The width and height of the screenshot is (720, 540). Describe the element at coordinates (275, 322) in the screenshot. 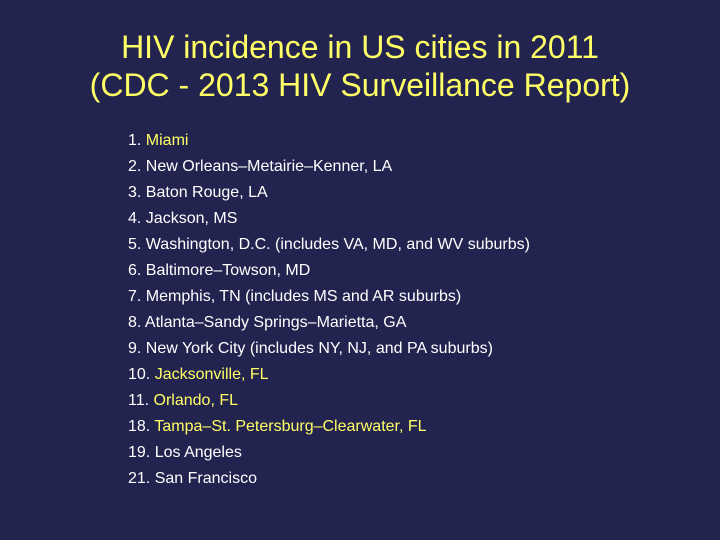

I see `city-name: Atlanta–Sandy Springs–Marietta, GA` at that location.